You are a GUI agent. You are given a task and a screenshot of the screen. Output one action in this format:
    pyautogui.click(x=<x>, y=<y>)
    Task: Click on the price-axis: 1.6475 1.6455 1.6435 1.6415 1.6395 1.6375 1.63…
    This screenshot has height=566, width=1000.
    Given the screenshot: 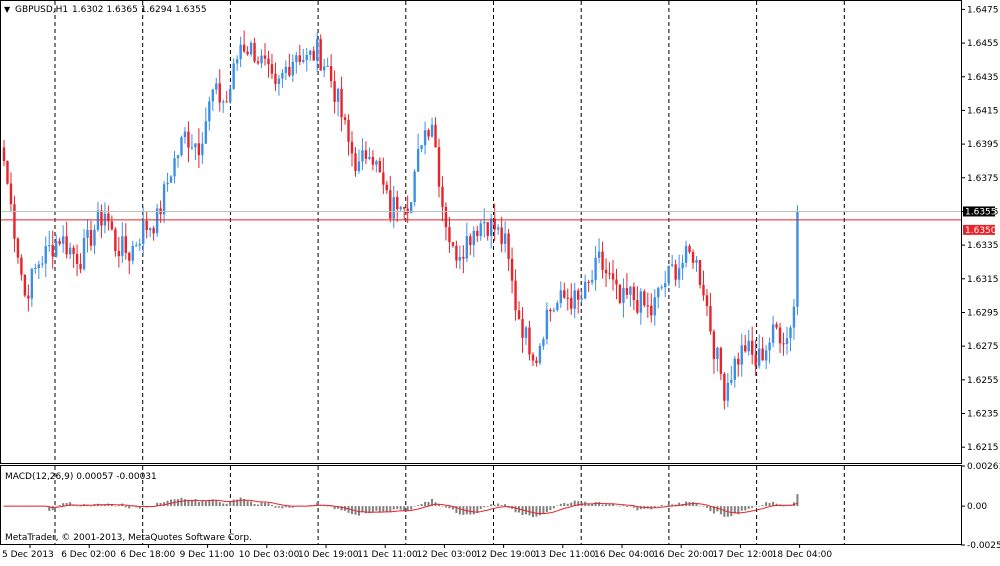 What is the action you would take?
    pyautogui.click(x=980, y=278)
    